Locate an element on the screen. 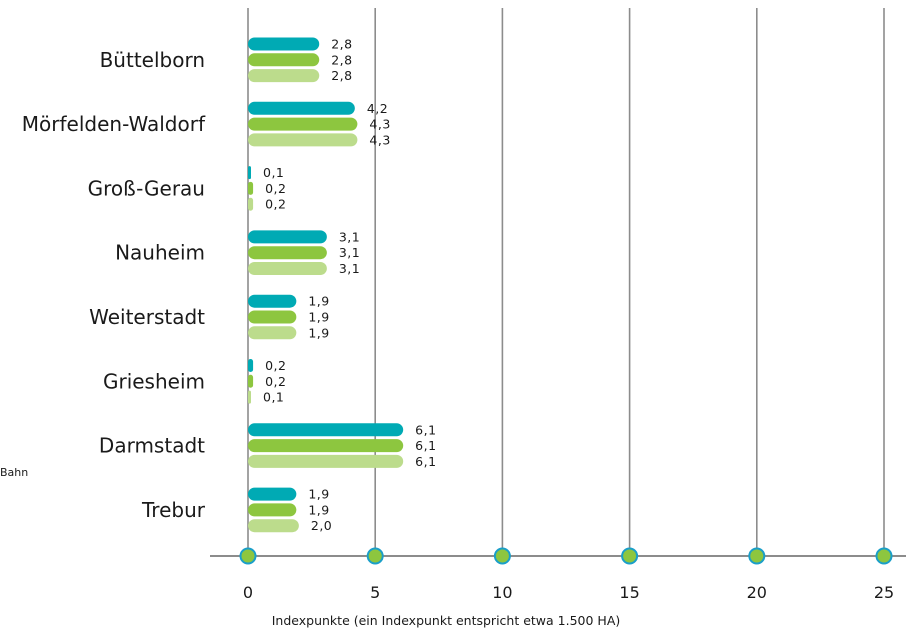 The image size is (908, 635). value-label-7-1: 1,9 is located at coordinates (318, 509).